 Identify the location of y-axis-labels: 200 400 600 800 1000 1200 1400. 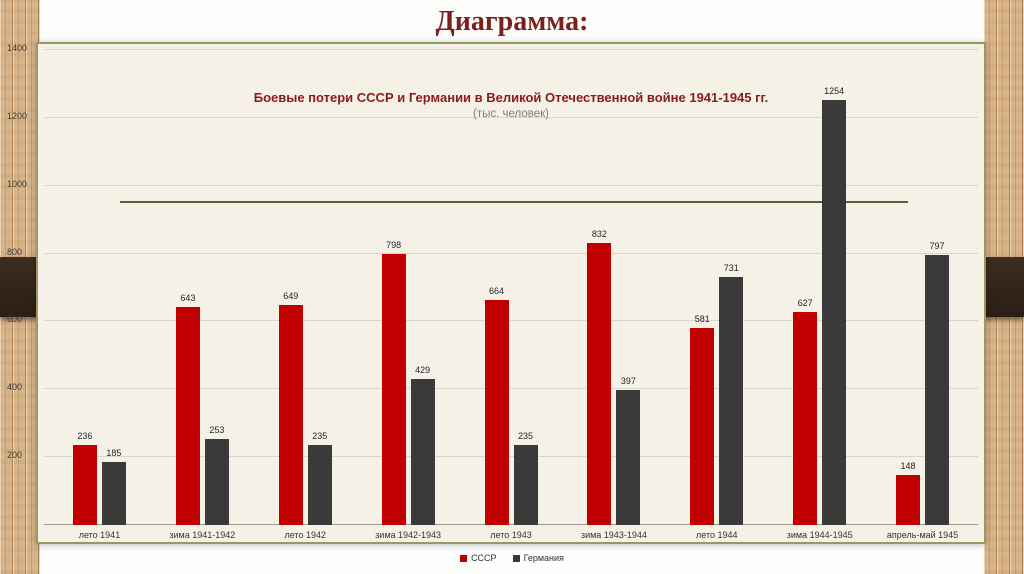
(17, 283).